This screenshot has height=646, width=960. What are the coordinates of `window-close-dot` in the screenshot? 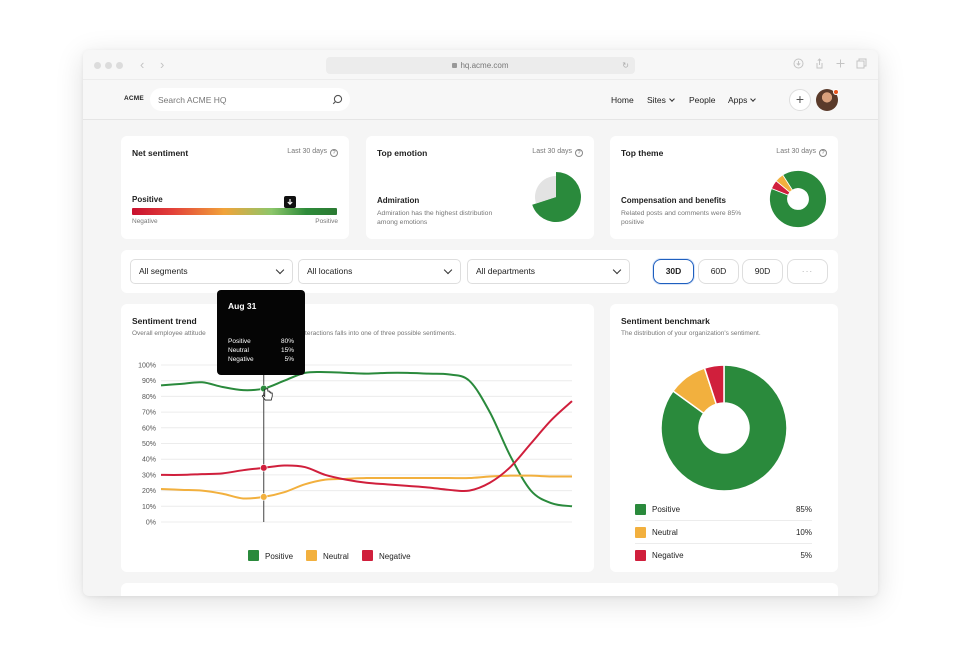 It's located at (97, 65).